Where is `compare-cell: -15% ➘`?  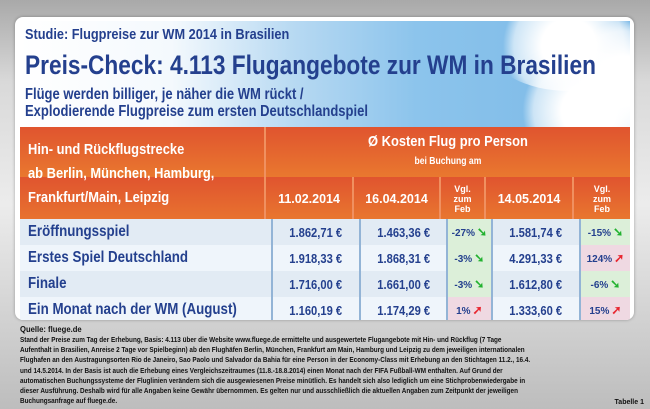 compare-cell: -15% ➘ is located at coordinates (604, 232).